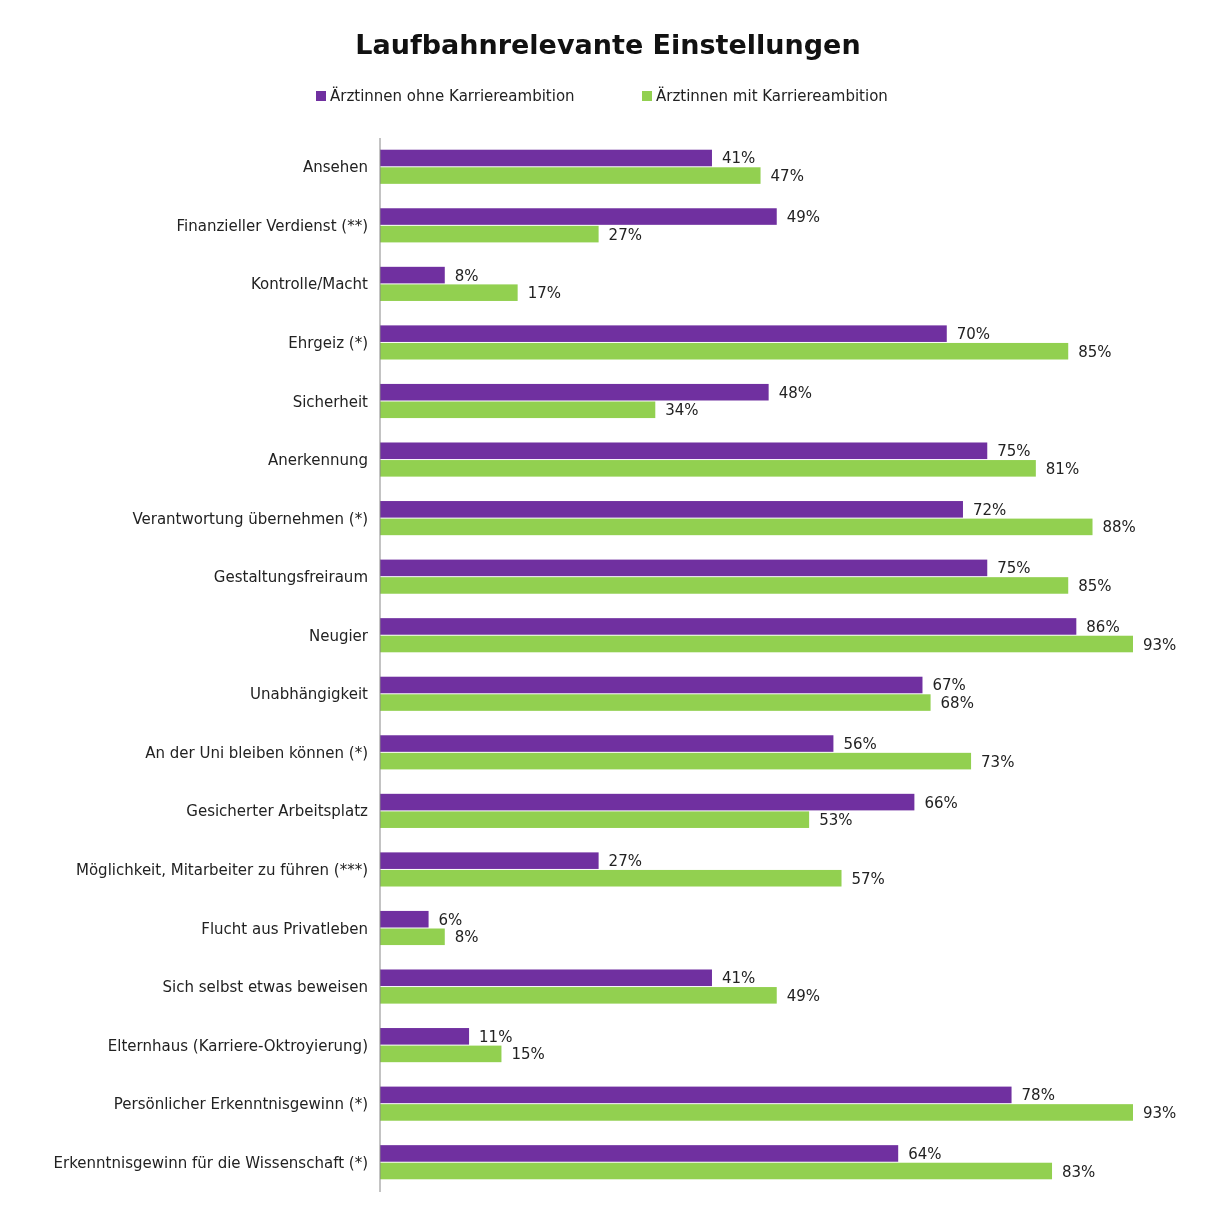 The height and width of the screenshot is (1206, 1209). What do you see at coordinates (328, 342) in the screenshot?
I see `y-tick-label: Ehrgeiz (*)` at bounding box center [328, 342].